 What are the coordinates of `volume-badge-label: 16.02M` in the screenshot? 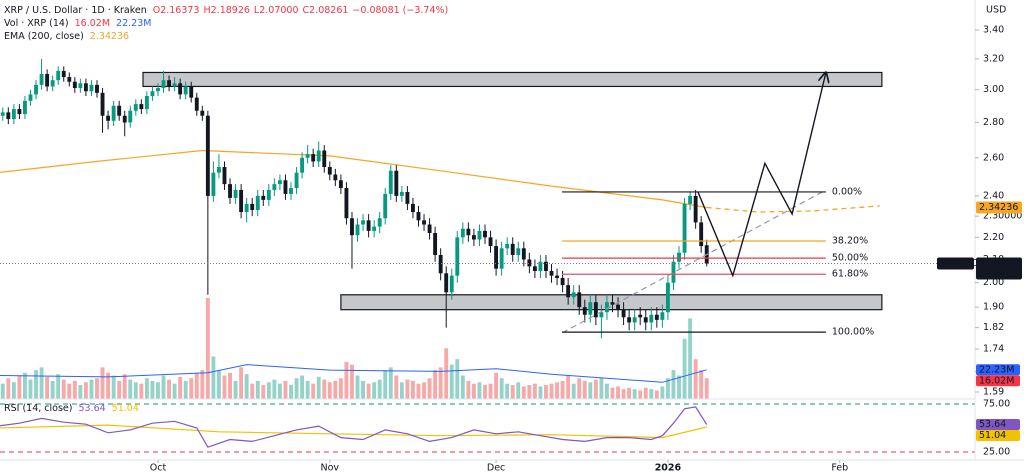 It's located at (996, 380).